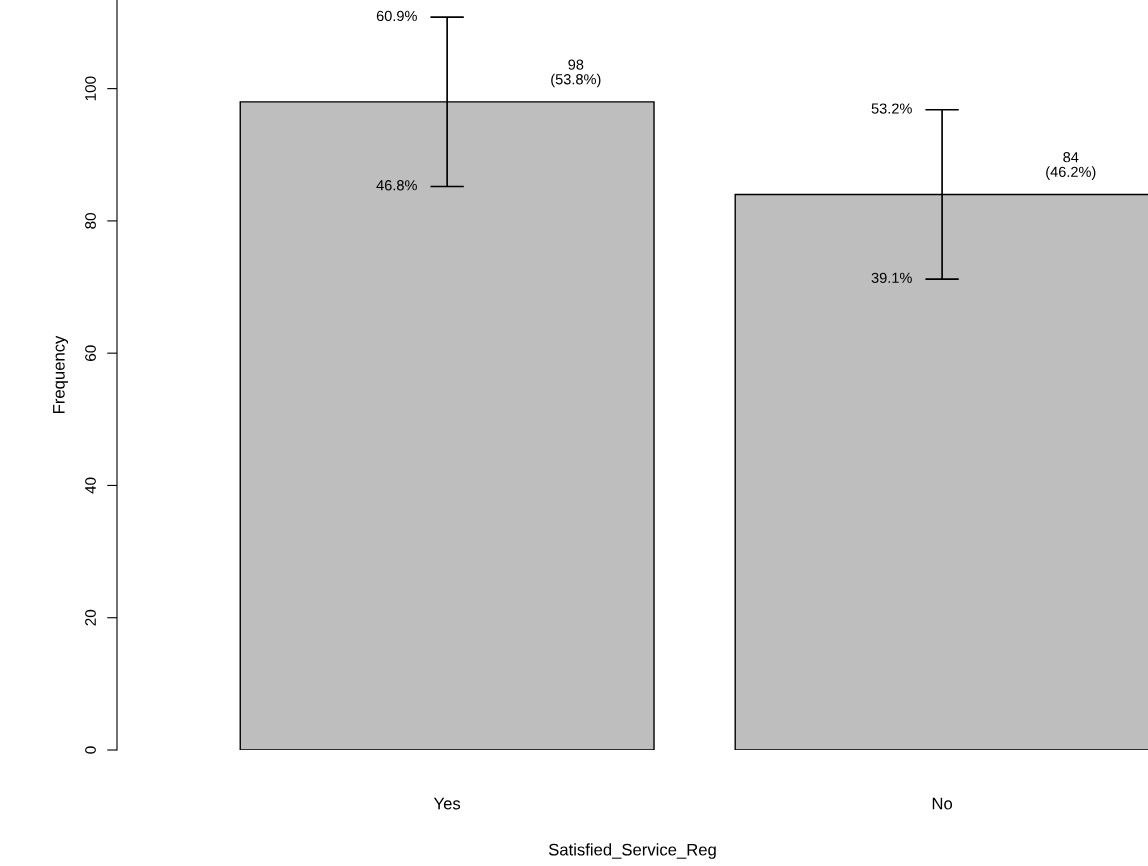 Image resolution: width=1148 pixels, height=866 pixels. Describe the element at coordinates (90, 353) in the screenshot. I see `y-tick-label: 60` at that location.